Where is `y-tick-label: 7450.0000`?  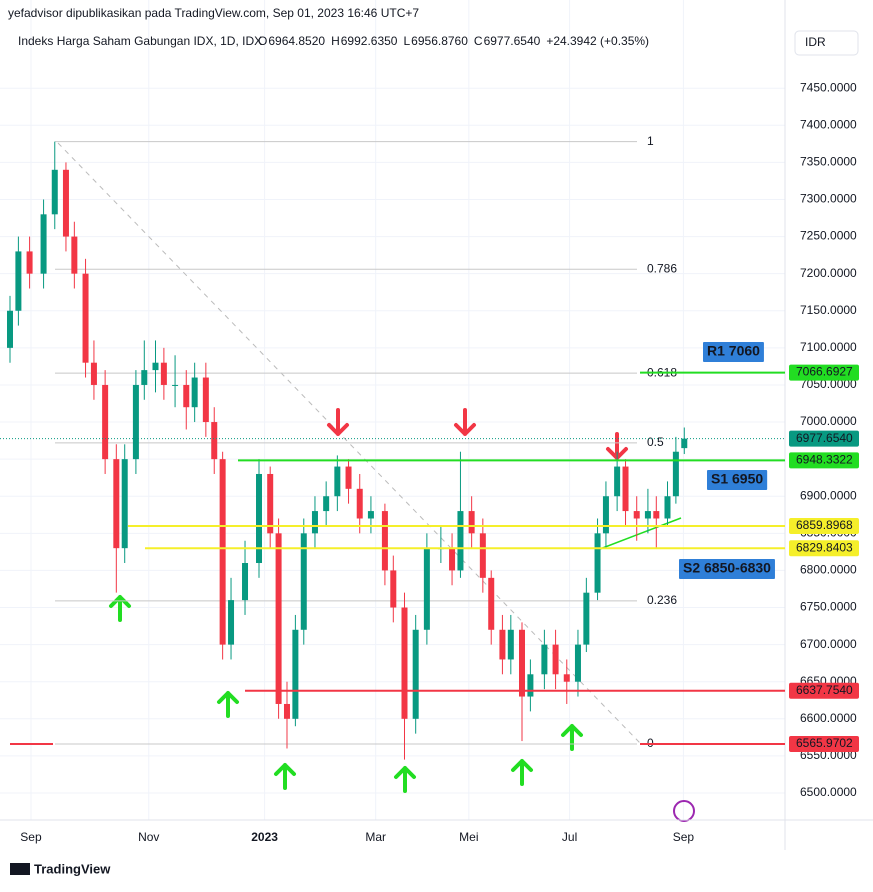 y-tick-label: 7450.0000 is located at coordinates (828, 87).